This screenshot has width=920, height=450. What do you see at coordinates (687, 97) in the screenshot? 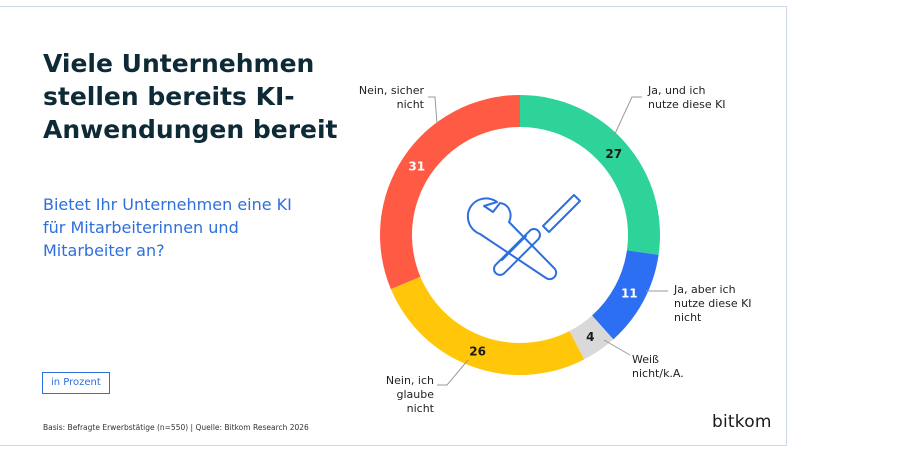
I see `label-ja-nutze: Ja, und ich nutze diese KI` at bounding box center [687, 97].